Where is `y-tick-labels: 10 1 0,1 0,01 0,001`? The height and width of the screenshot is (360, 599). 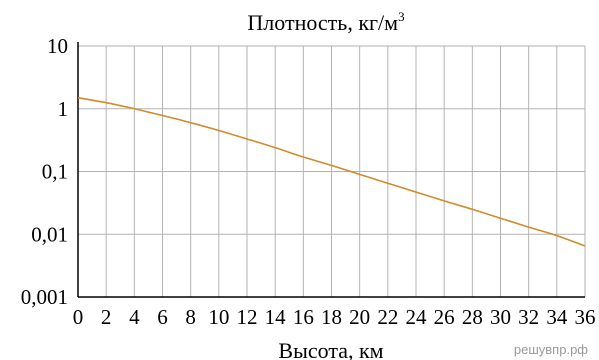
y-tick-labels: 10 1 0,1 0,01 0,001 is located at coordinates (44, 171).